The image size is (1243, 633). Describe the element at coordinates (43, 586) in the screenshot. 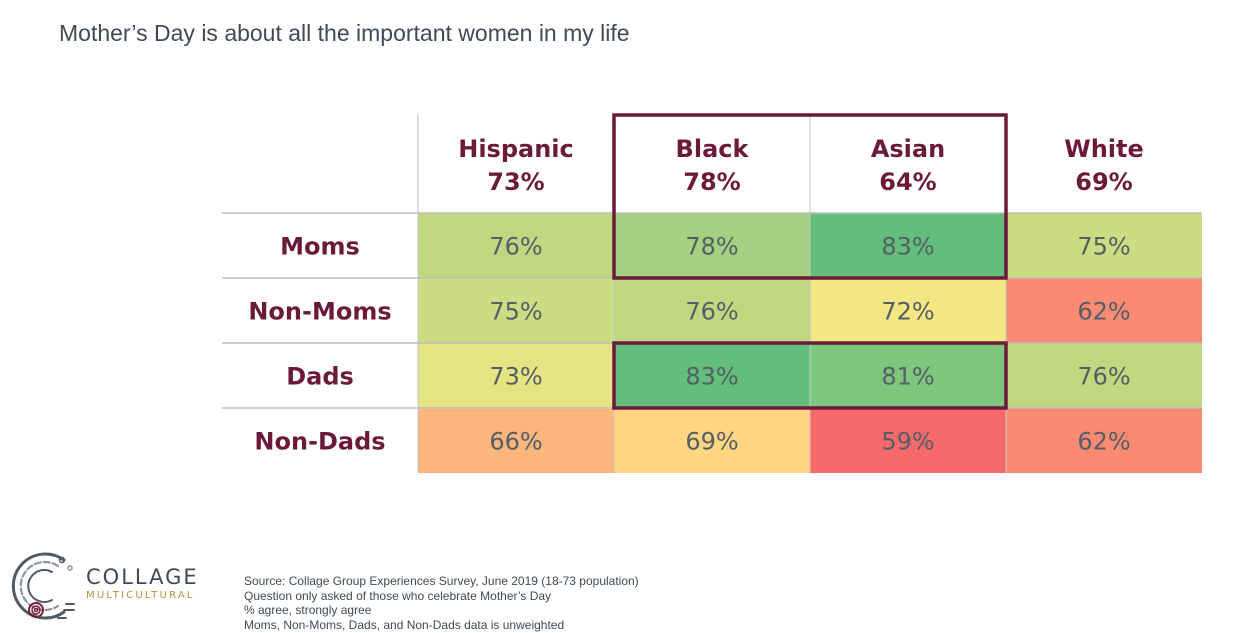

I see `collage-logo-icon` at that location.